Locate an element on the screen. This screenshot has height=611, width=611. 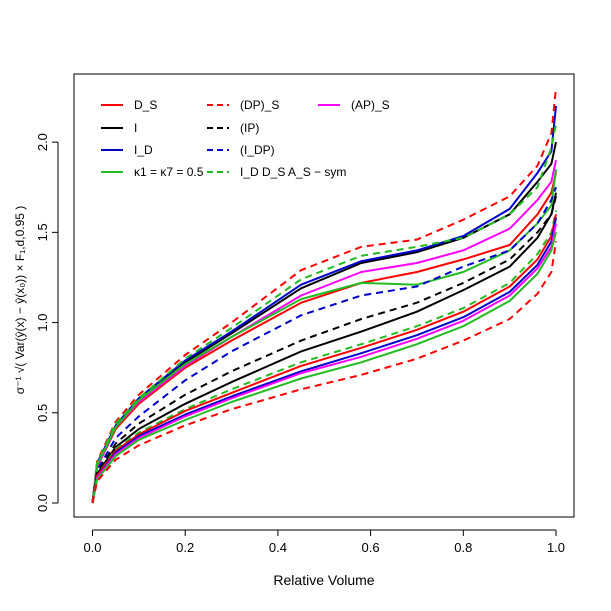
y-tick-label: 1.0 is located at coordinates (42, 323).